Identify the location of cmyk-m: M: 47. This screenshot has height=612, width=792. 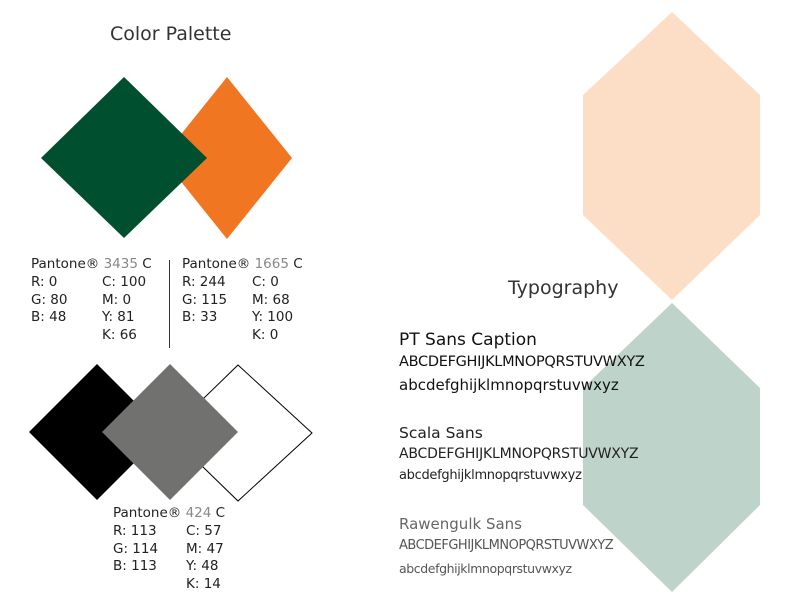
(205, 548).